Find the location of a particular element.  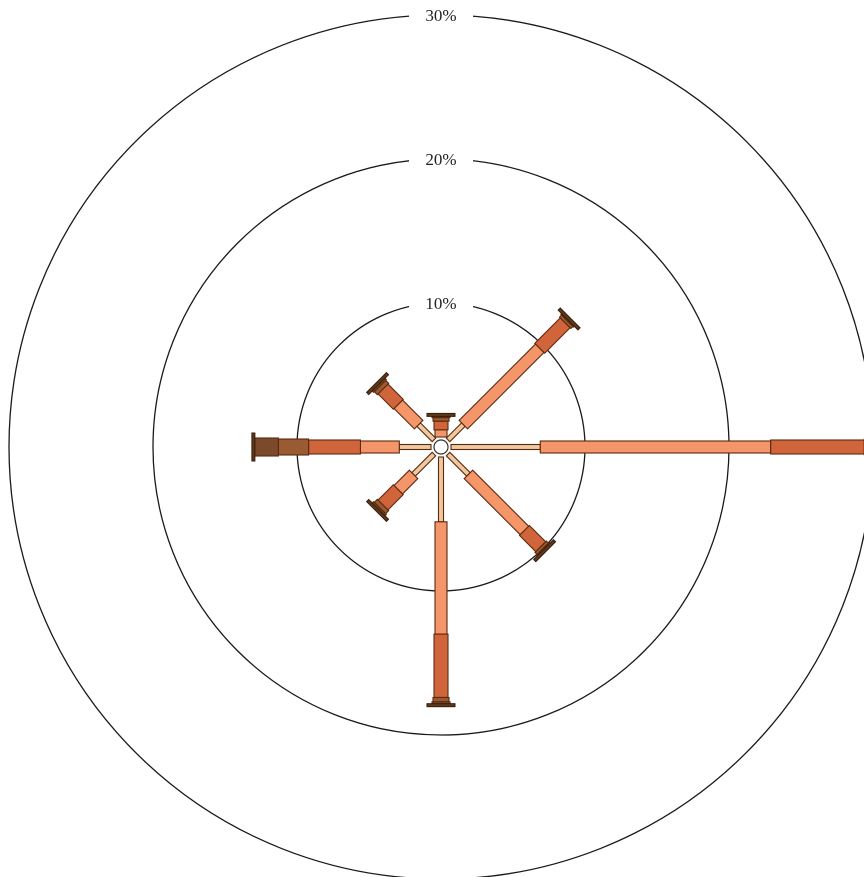

direction-bar-w is located at coordinates (341, 447).